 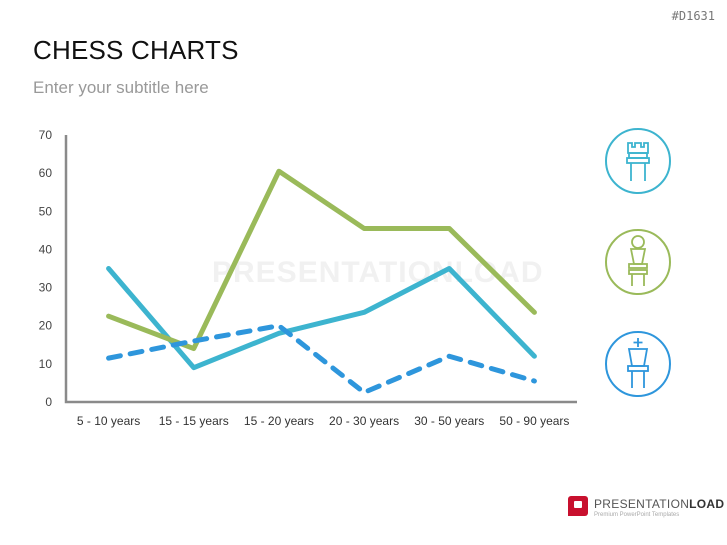 What do you see at coordinates (46, 249) in the screenshot?
I see `y-tick-label: 40` at bounding box center [46, 249].